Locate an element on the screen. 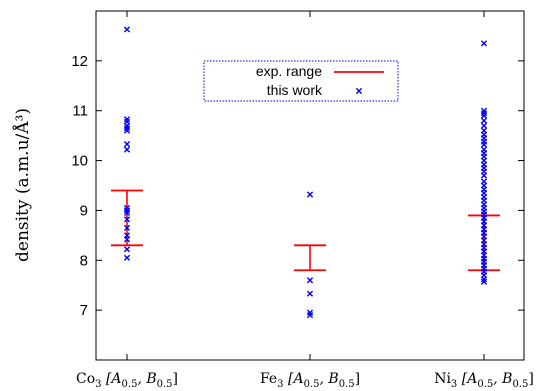 This screenshot has height=391, width=541. x-tick-label: Co3 [A0.5, B0.5] is located at coordinates (127, 380).